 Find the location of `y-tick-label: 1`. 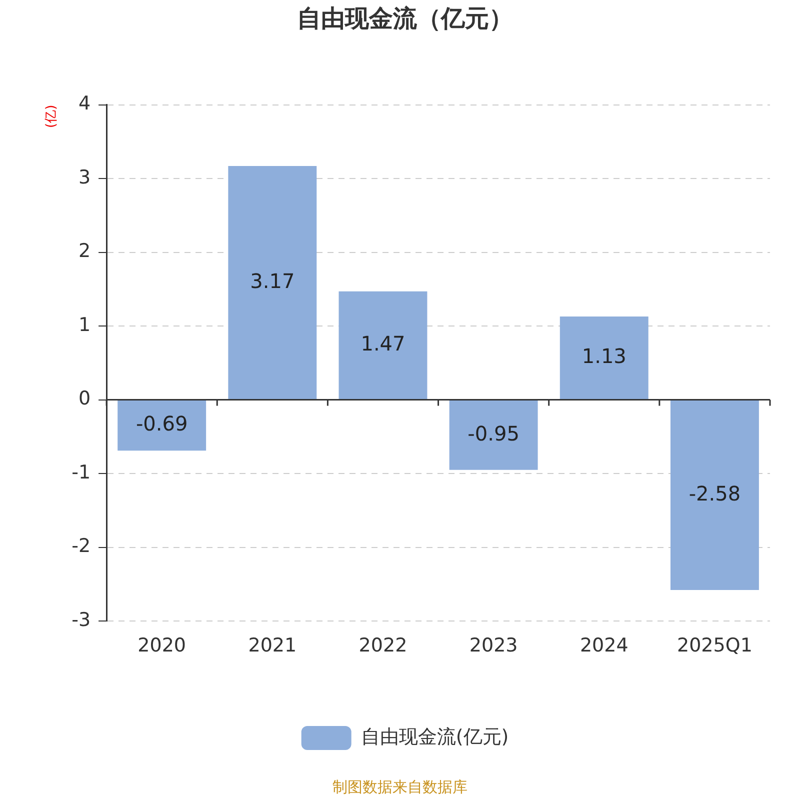

y-tick-label: 1 is located at coordinates (84, 325).